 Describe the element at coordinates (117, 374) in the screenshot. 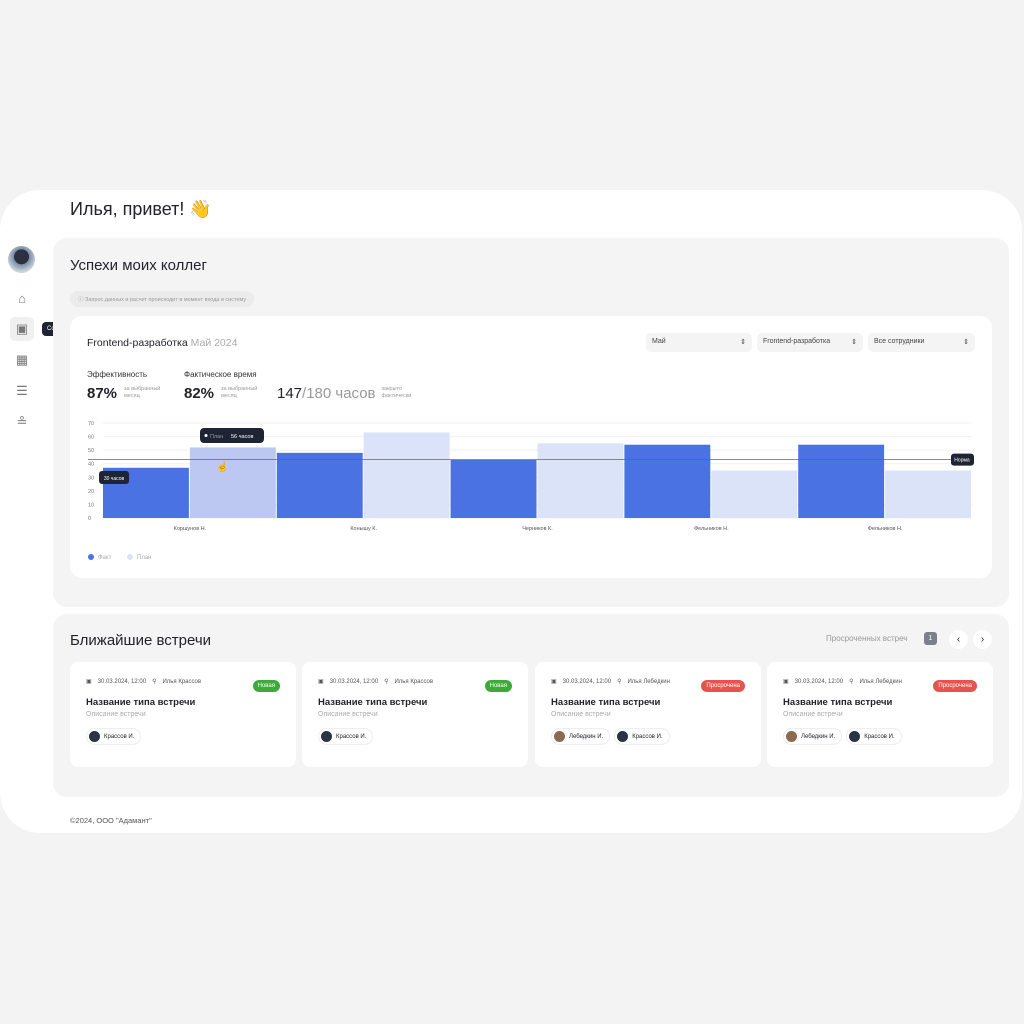

I see `eff-label: Эффективность` at that location.